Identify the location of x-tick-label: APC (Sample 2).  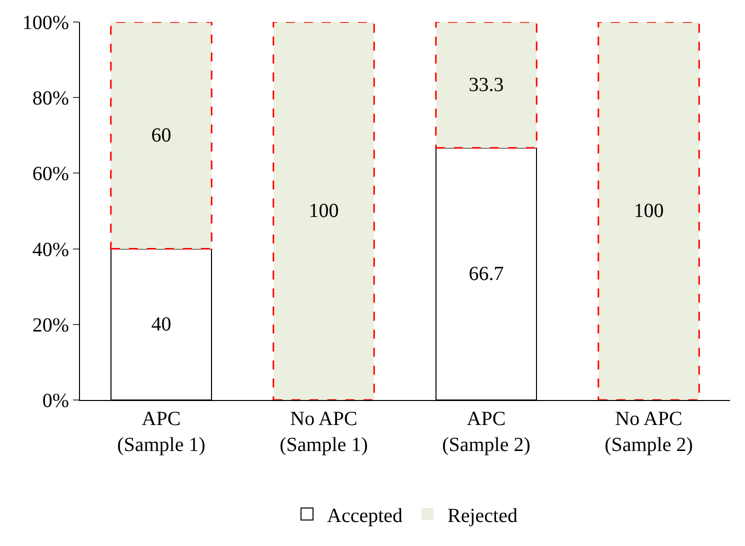
(486, 432).